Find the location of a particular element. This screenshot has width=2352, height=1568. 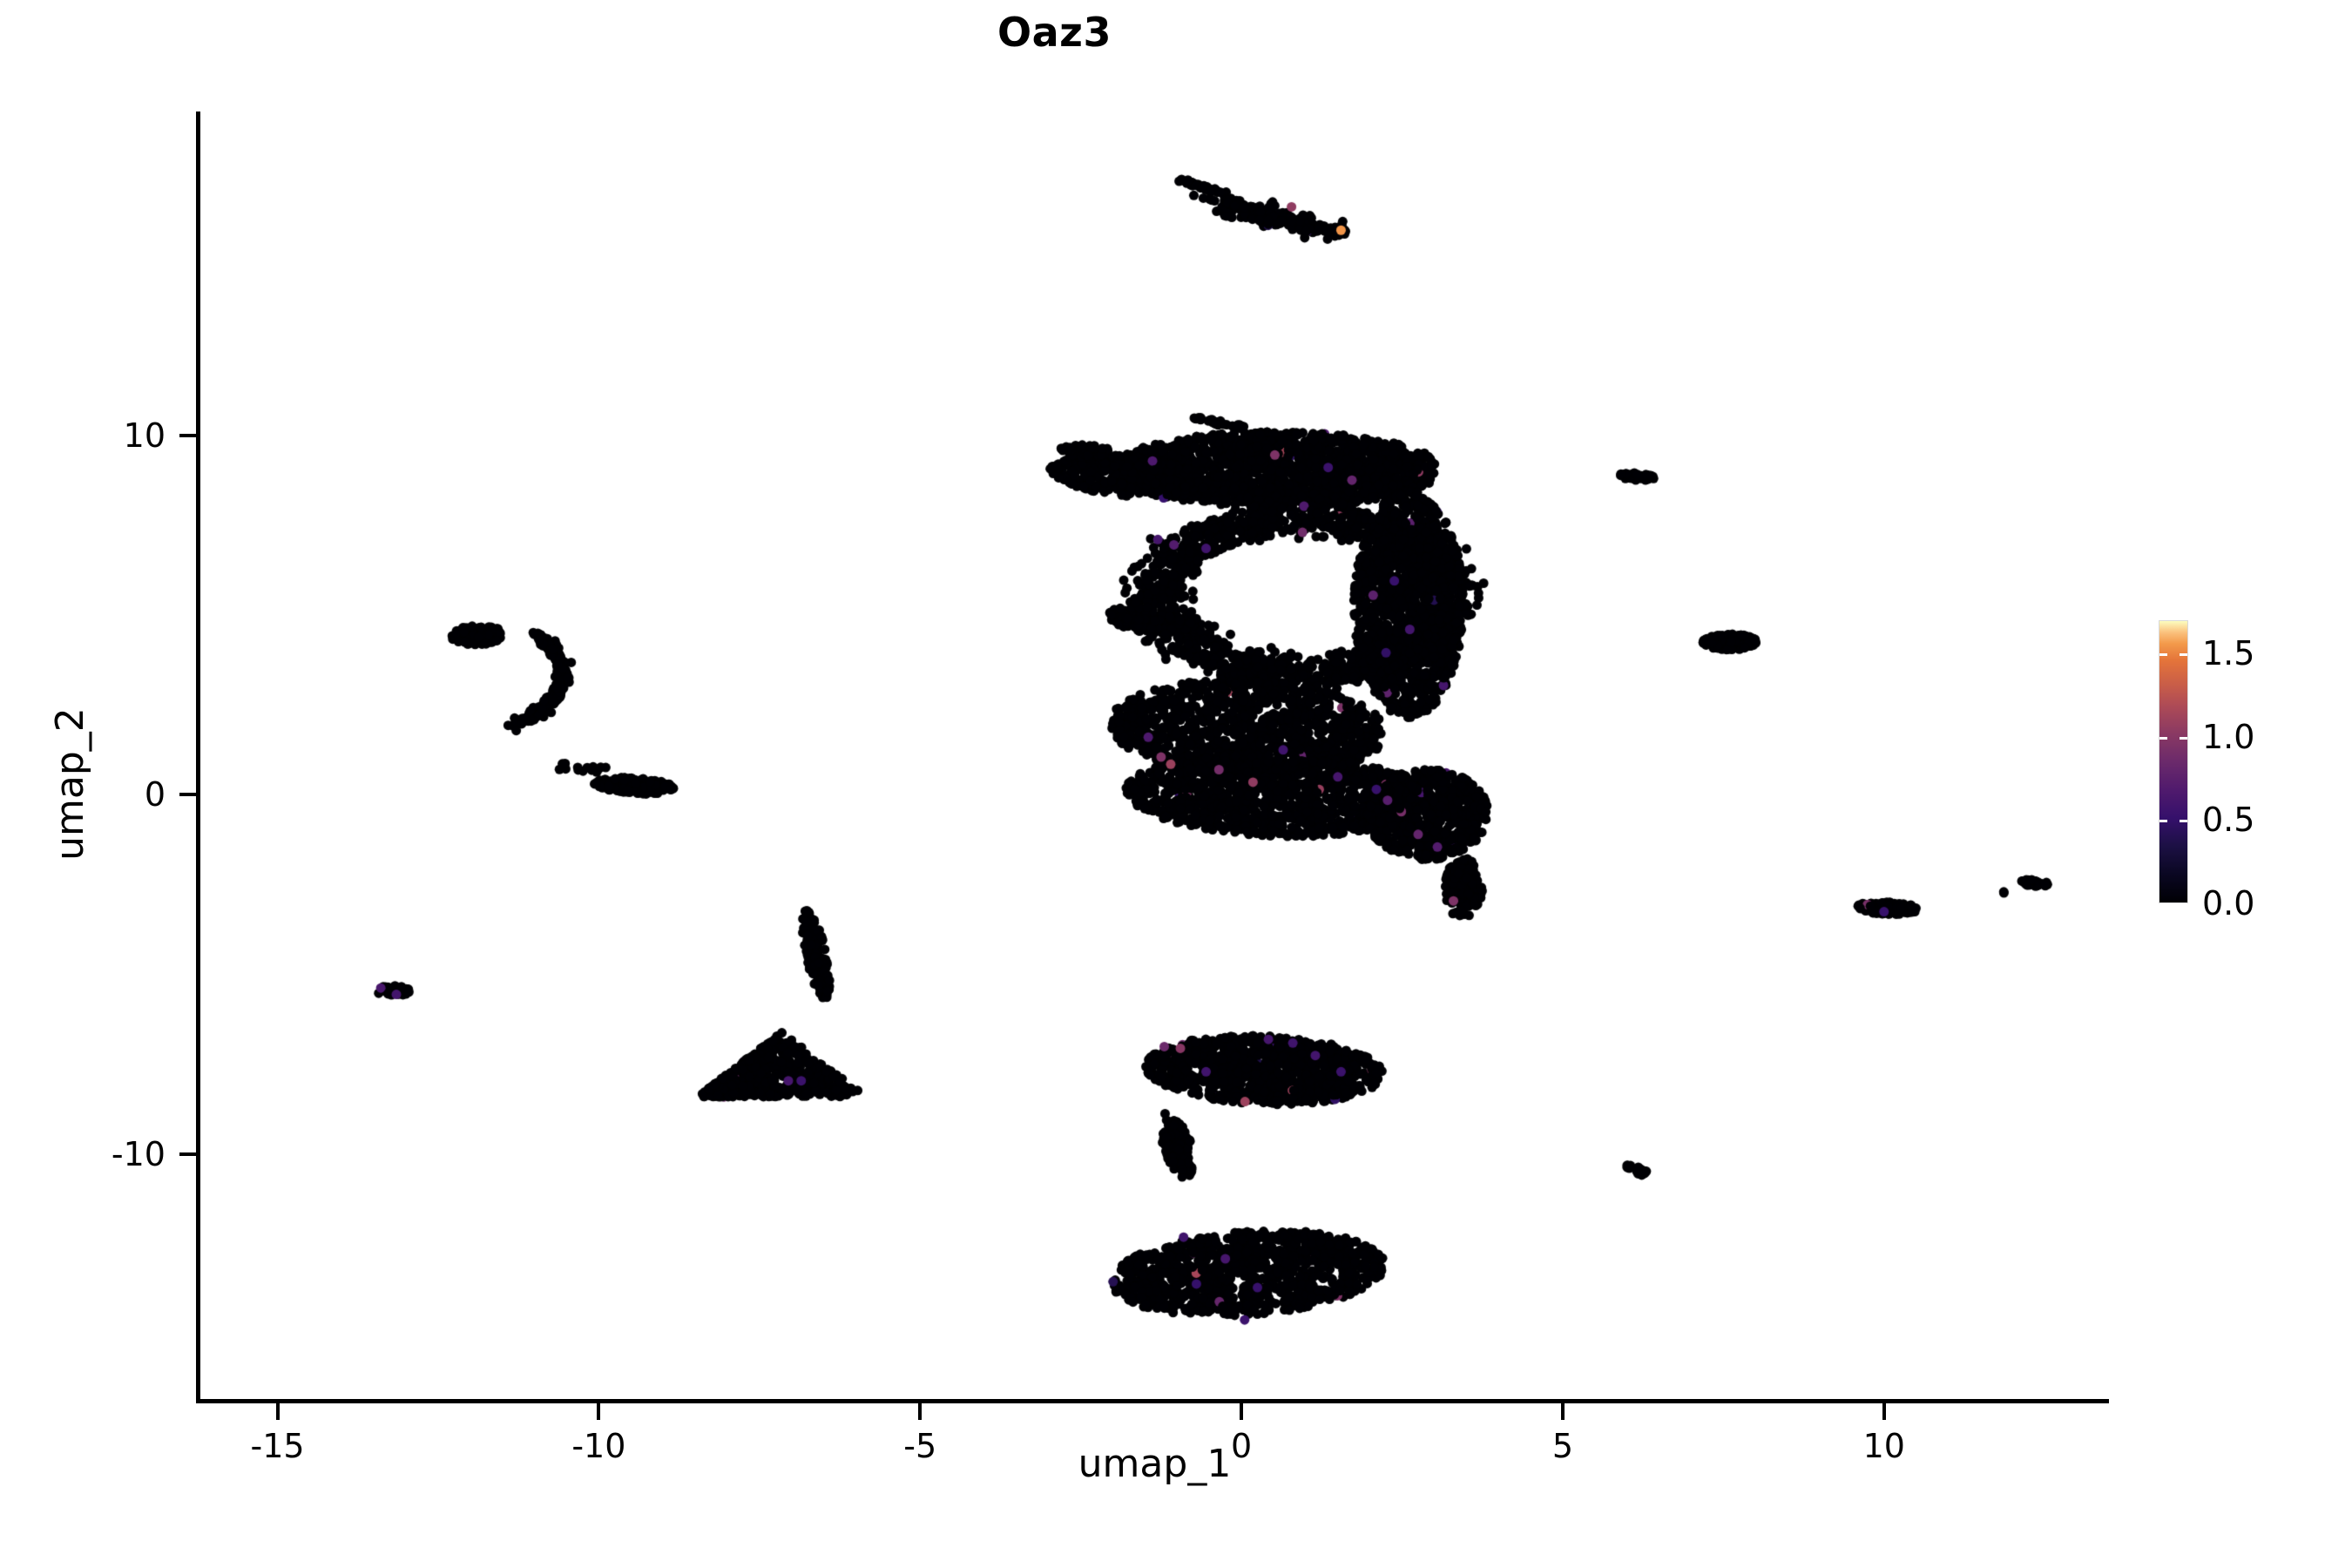

colorbar-gradient is located at coordinates (2173, 761).